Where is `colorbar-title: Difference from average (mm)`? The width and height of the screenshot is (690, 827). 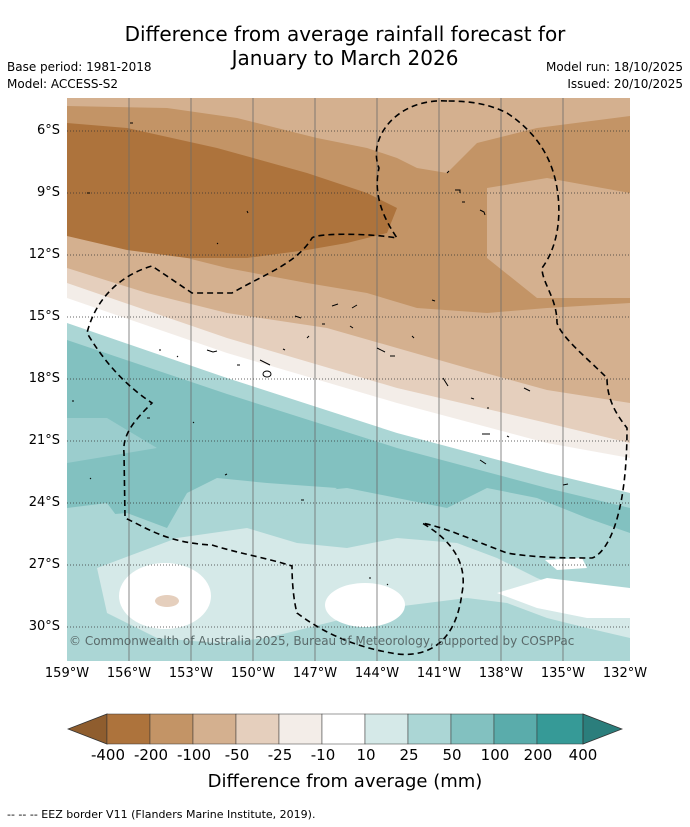 colorbar-title: Difference from average (mm) is located at coordinates (345, 781).